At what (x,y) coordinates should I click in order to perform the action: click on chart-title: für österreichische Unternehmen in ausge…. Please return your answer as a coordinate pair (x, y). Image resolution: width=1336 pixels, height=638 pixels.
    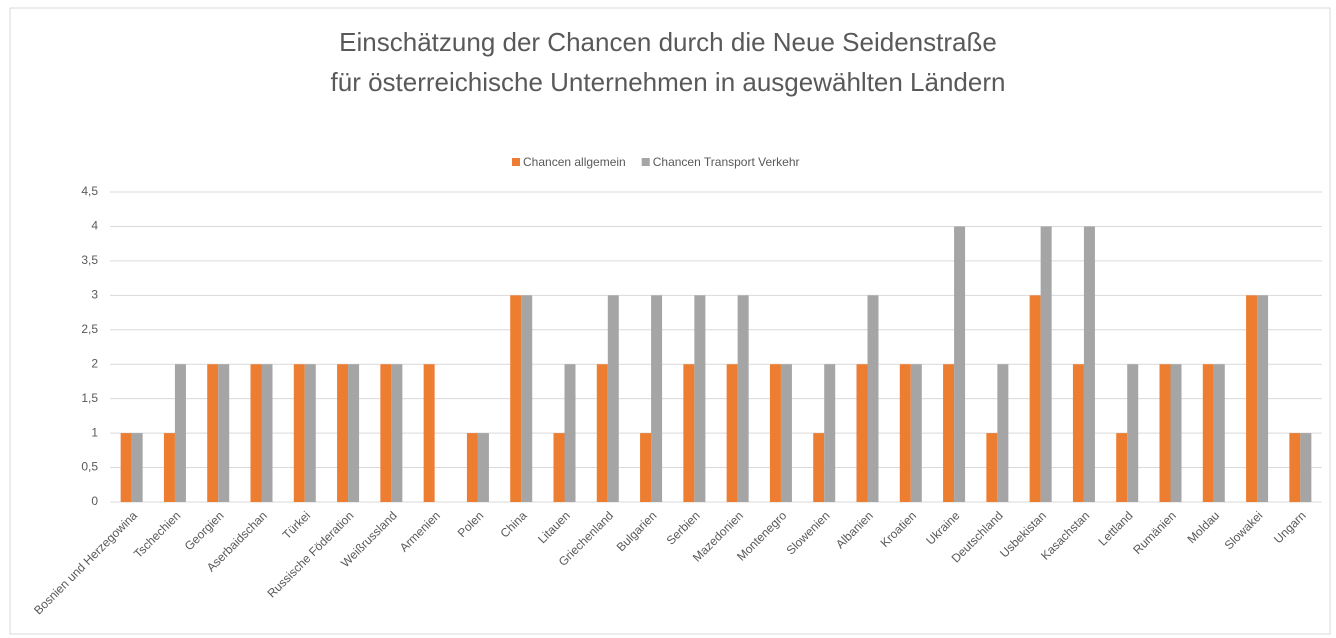
    Looking at the image, I should click on (668, 82).